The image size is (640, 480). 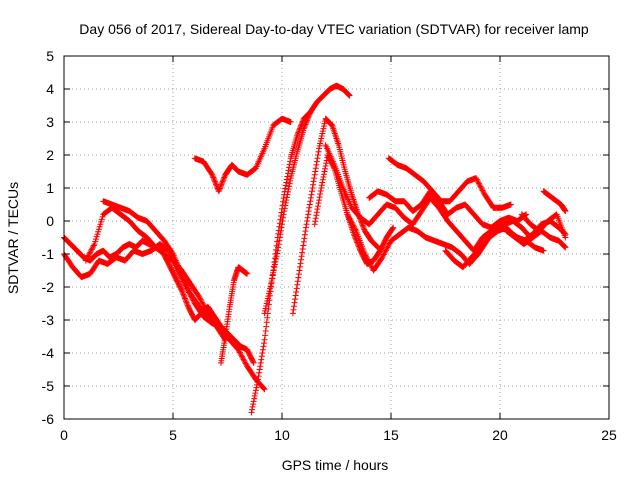 What do you see at coordinates (48, 419) in the screenshot?
I see `y-tick-label: -6` at bounding box center [48, 419].